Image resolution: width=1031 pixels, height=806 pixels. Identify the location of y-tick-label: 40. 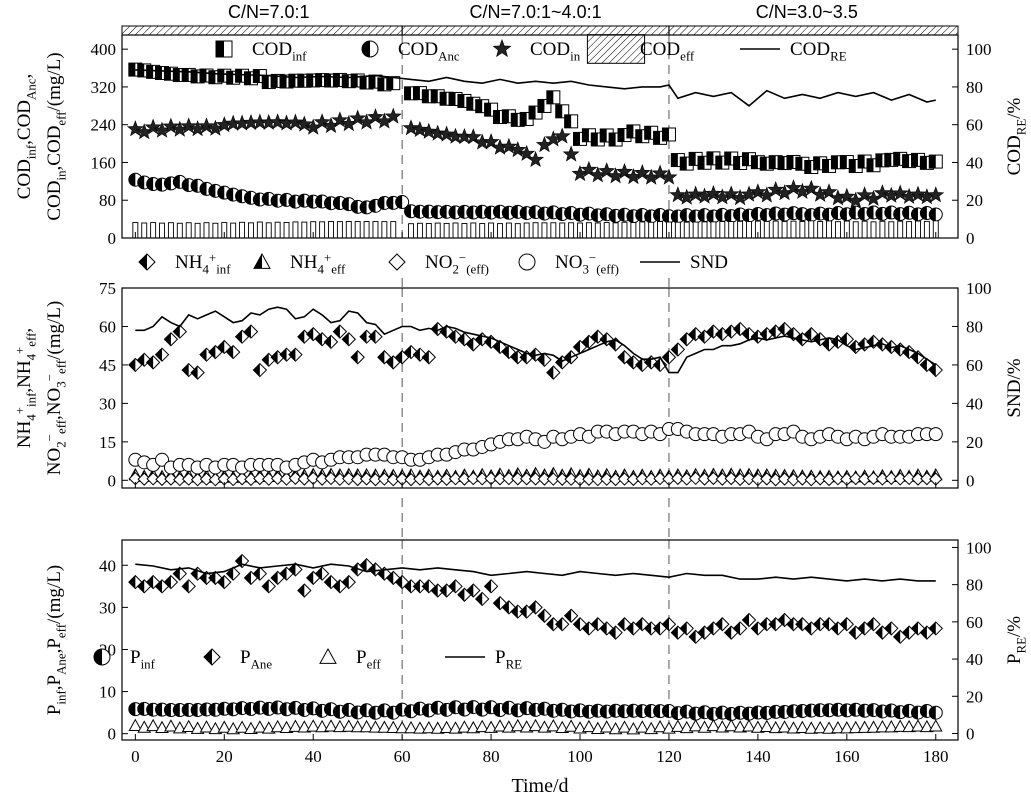
(107, 565).